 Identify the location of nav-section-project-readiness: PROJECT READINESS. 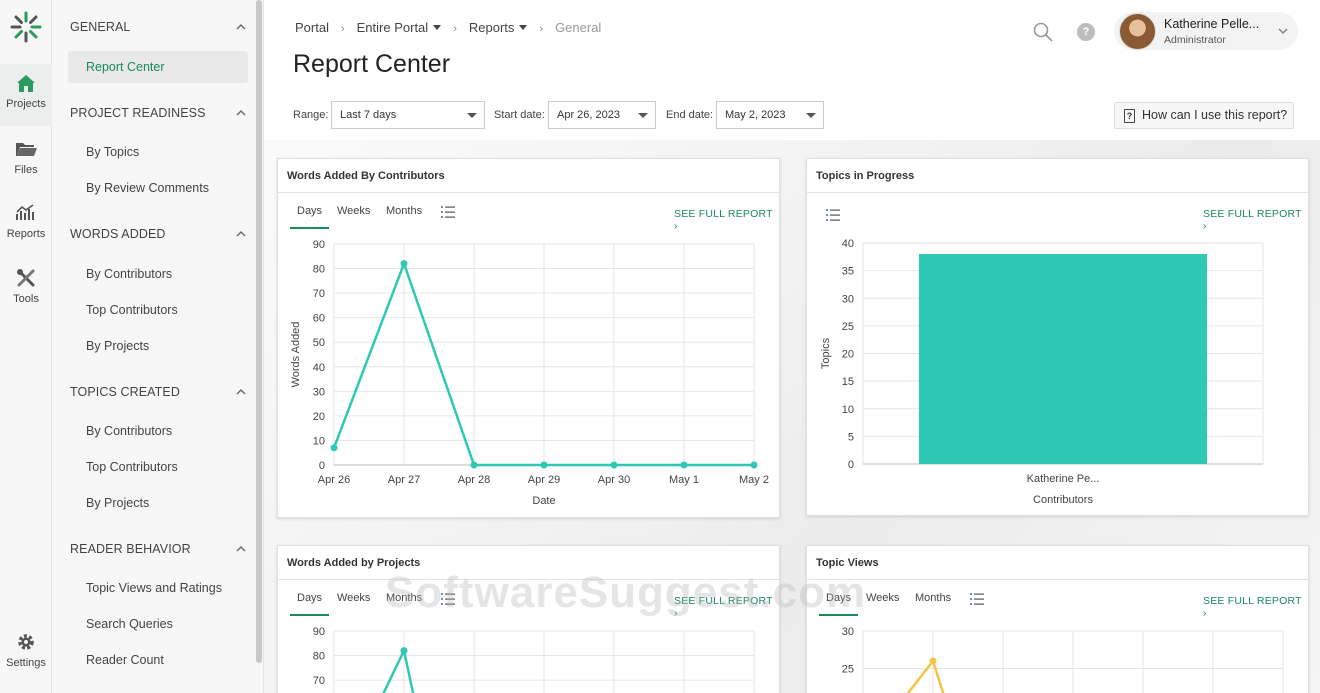
(158, 113).